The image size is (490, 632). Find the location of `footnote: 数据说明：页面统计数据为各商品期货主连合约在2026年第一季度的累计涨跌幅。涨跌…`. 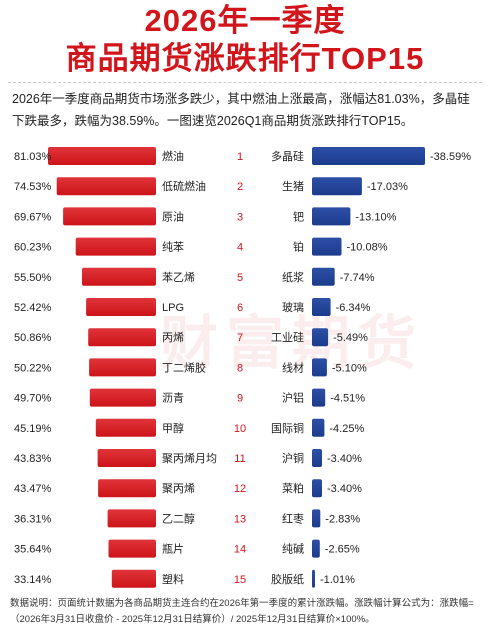

footnote: 数据说明：页面统计数据为各商品期货主连合约在2026年第一季度的累计涨跌幅。涨跌… is located at coordinates (242, 611).